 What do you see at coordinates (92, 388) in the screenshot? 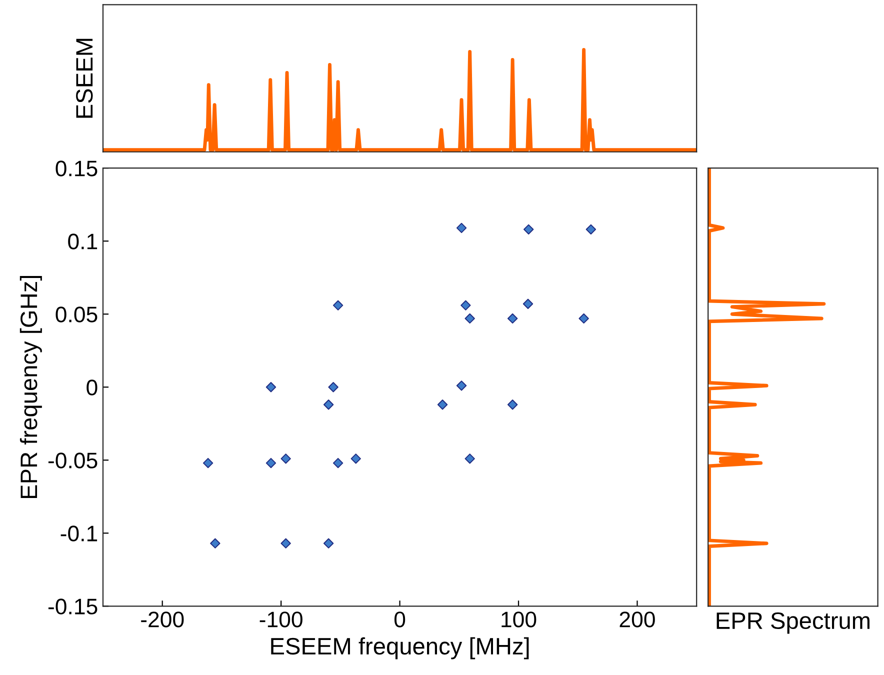
I see `y-tick-label: 0` at bounding box center [92, 388].